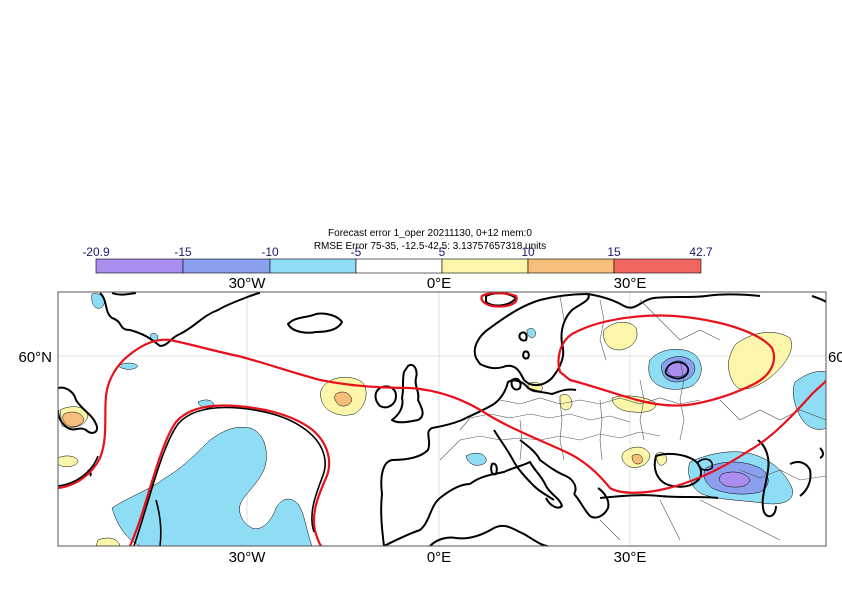 This screenshot has width=842, height=596. Describe the element at coordinates (270, 252) in the screenshot. I see `colorbar-label: -10` at that location.